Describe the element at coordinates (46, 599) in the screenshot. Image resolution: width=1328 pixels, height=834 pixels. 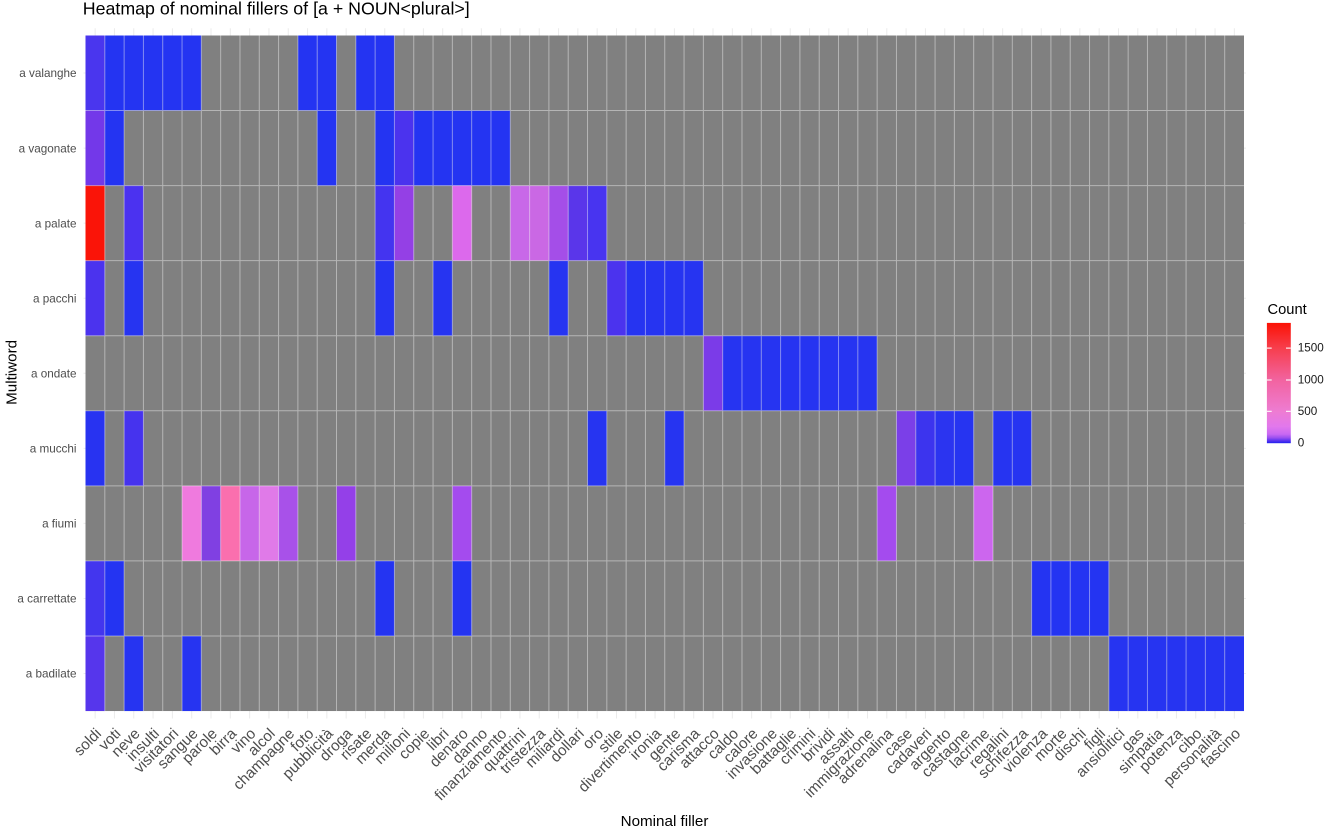
I see `svg-text: a carrettate` at that location.